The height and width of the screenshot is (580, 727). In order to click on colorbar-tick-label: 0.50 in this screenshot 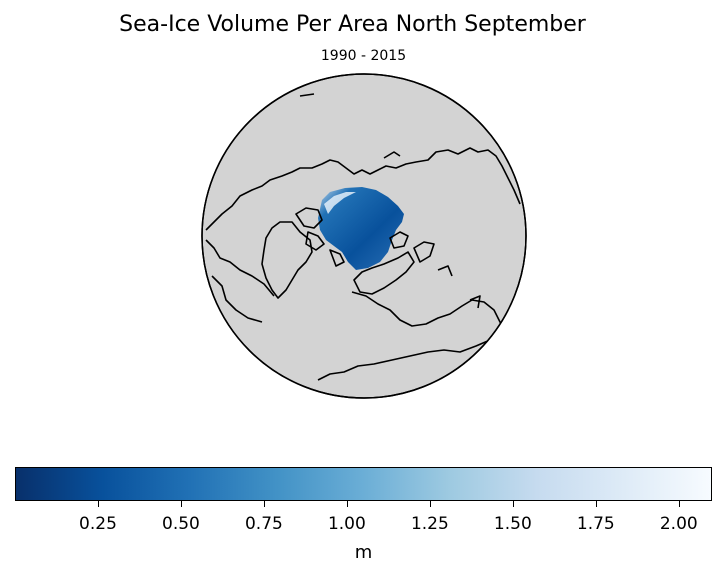, I will do `click(181, 524)`.